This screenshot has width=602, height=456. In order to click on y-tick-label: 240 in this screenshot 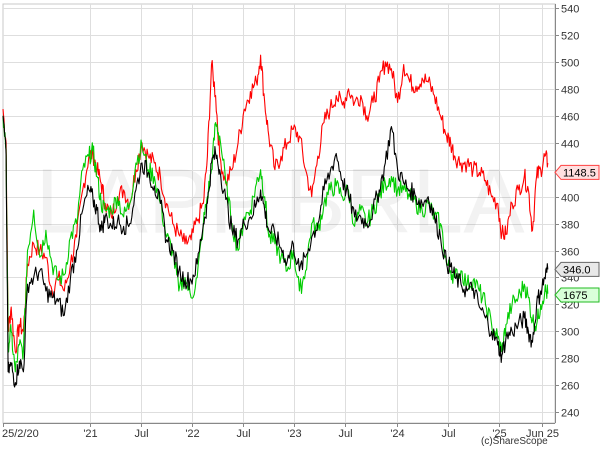, I will do `click(570, 414)`.